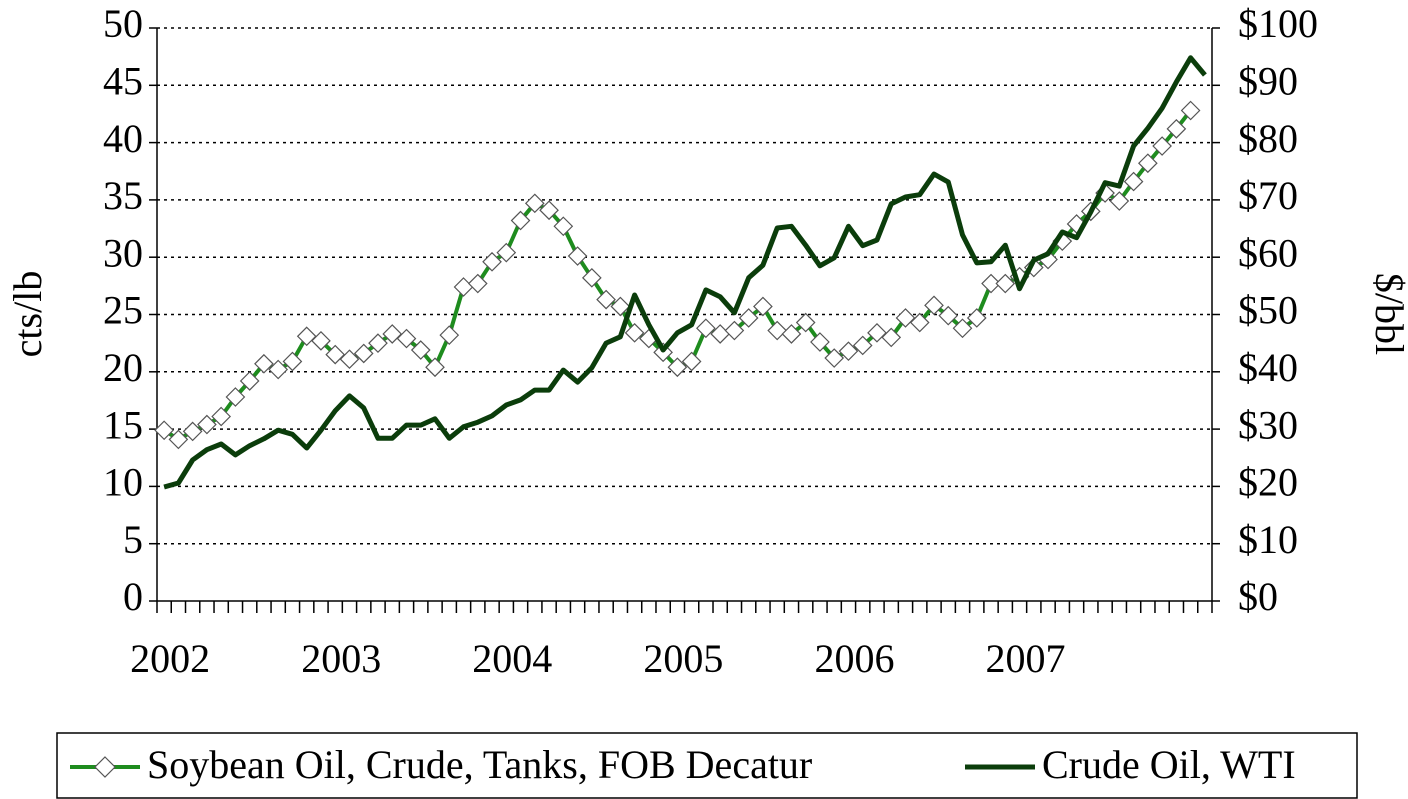  I want to click on y2-tick-label: $100, so click(1278, 23).